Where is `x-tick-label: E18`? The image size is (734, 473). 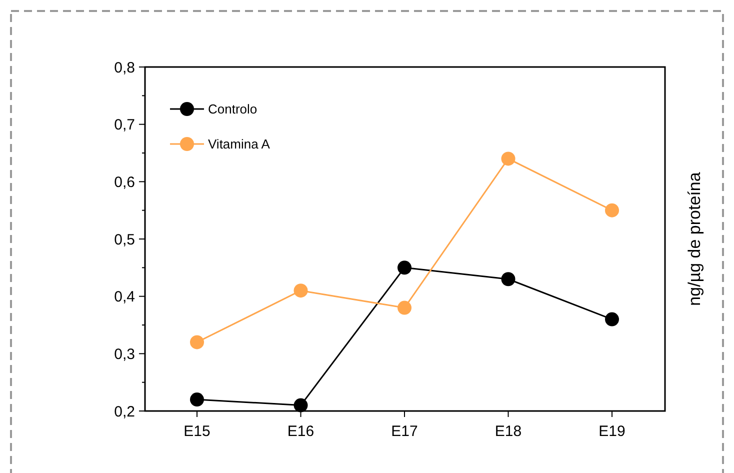
x-tick-label: E18 is located at coordinates (508, 431).